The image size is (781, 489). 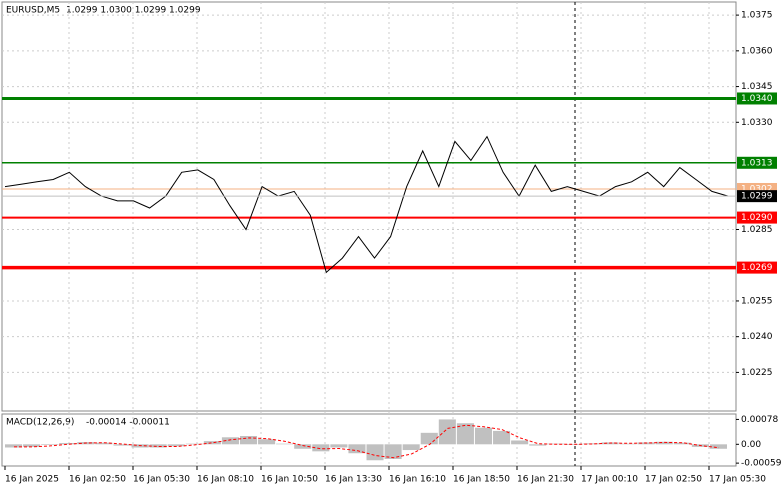 What do you see at coordinates (33, 11) in the screenshot?
I see `symbol-title: EURUSD,M5` at bounding box center [33, 11].